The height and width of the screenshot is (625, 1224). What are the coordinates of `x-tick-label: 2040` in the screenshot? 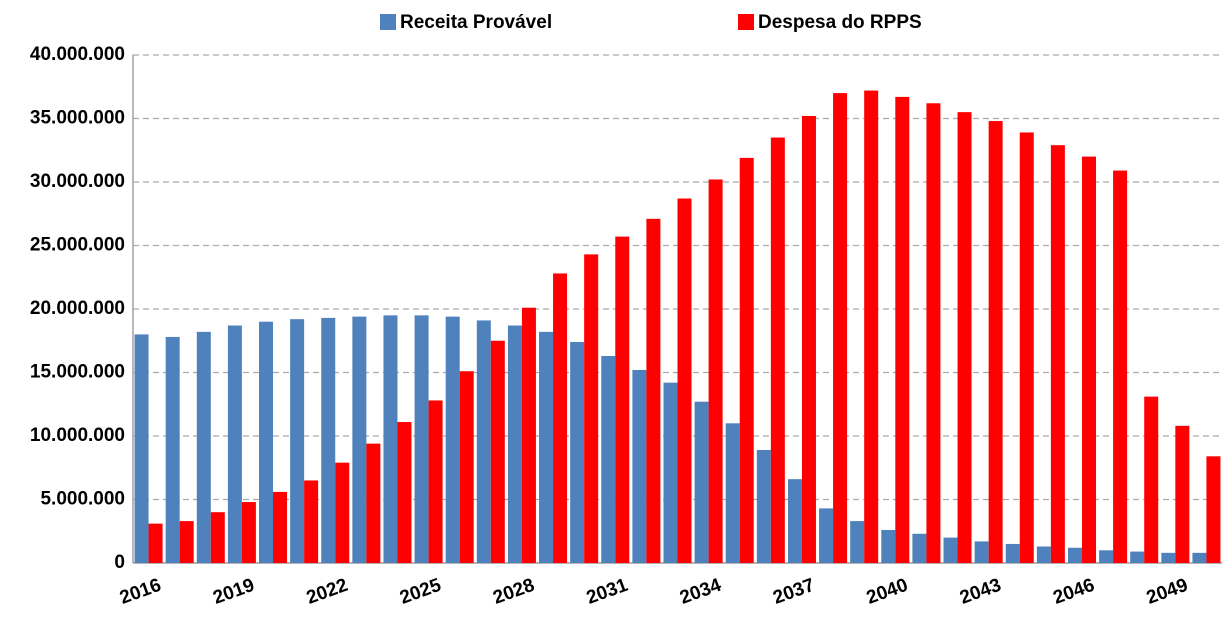 It's located at (887, 592).